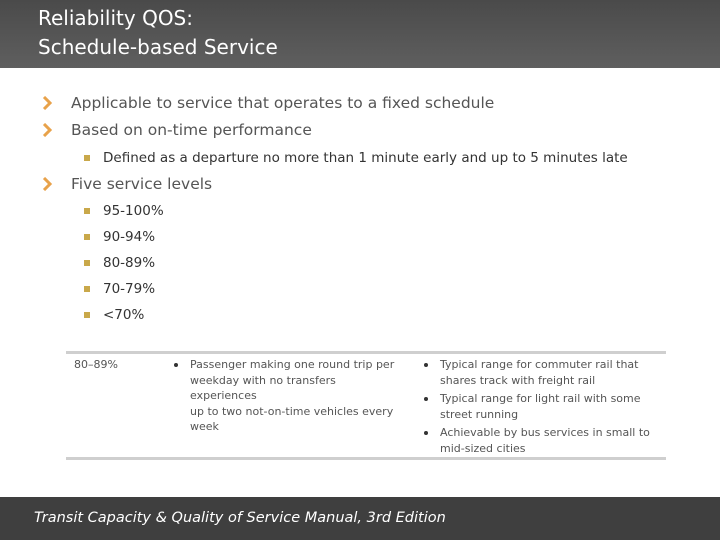  I want to click on passenger-line: week, so click(204, 426).